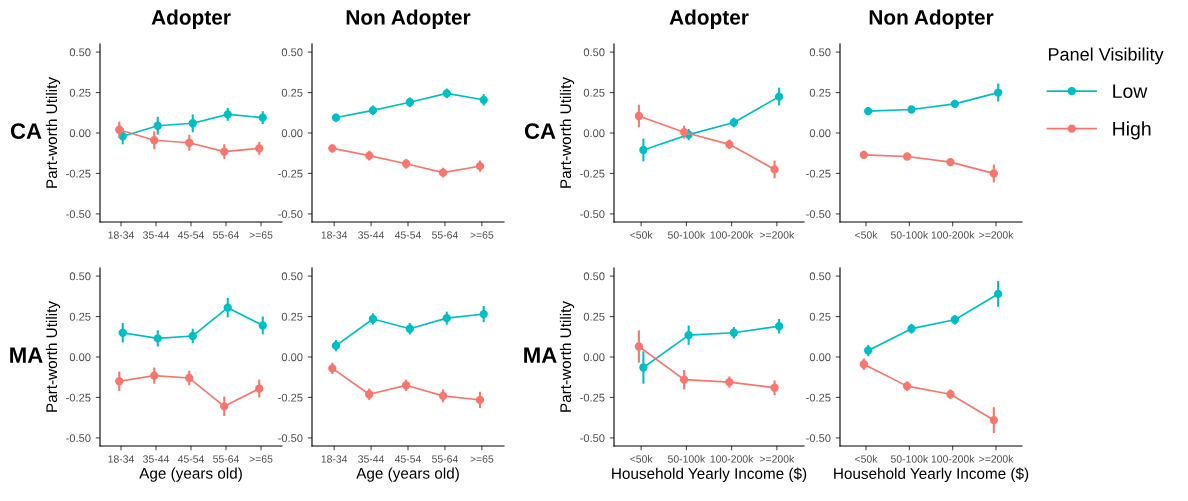 The width and height of the screenshot is (1188, 501). I want to click on legend-label: High, so click(1132, 130).